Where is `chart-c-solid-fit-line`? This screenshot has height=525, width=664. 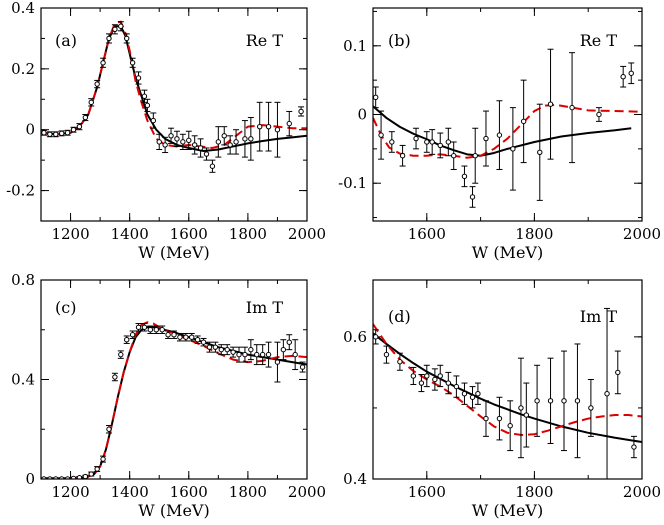
chart-c-solid-fit-line is located at coordinates (174, 402).